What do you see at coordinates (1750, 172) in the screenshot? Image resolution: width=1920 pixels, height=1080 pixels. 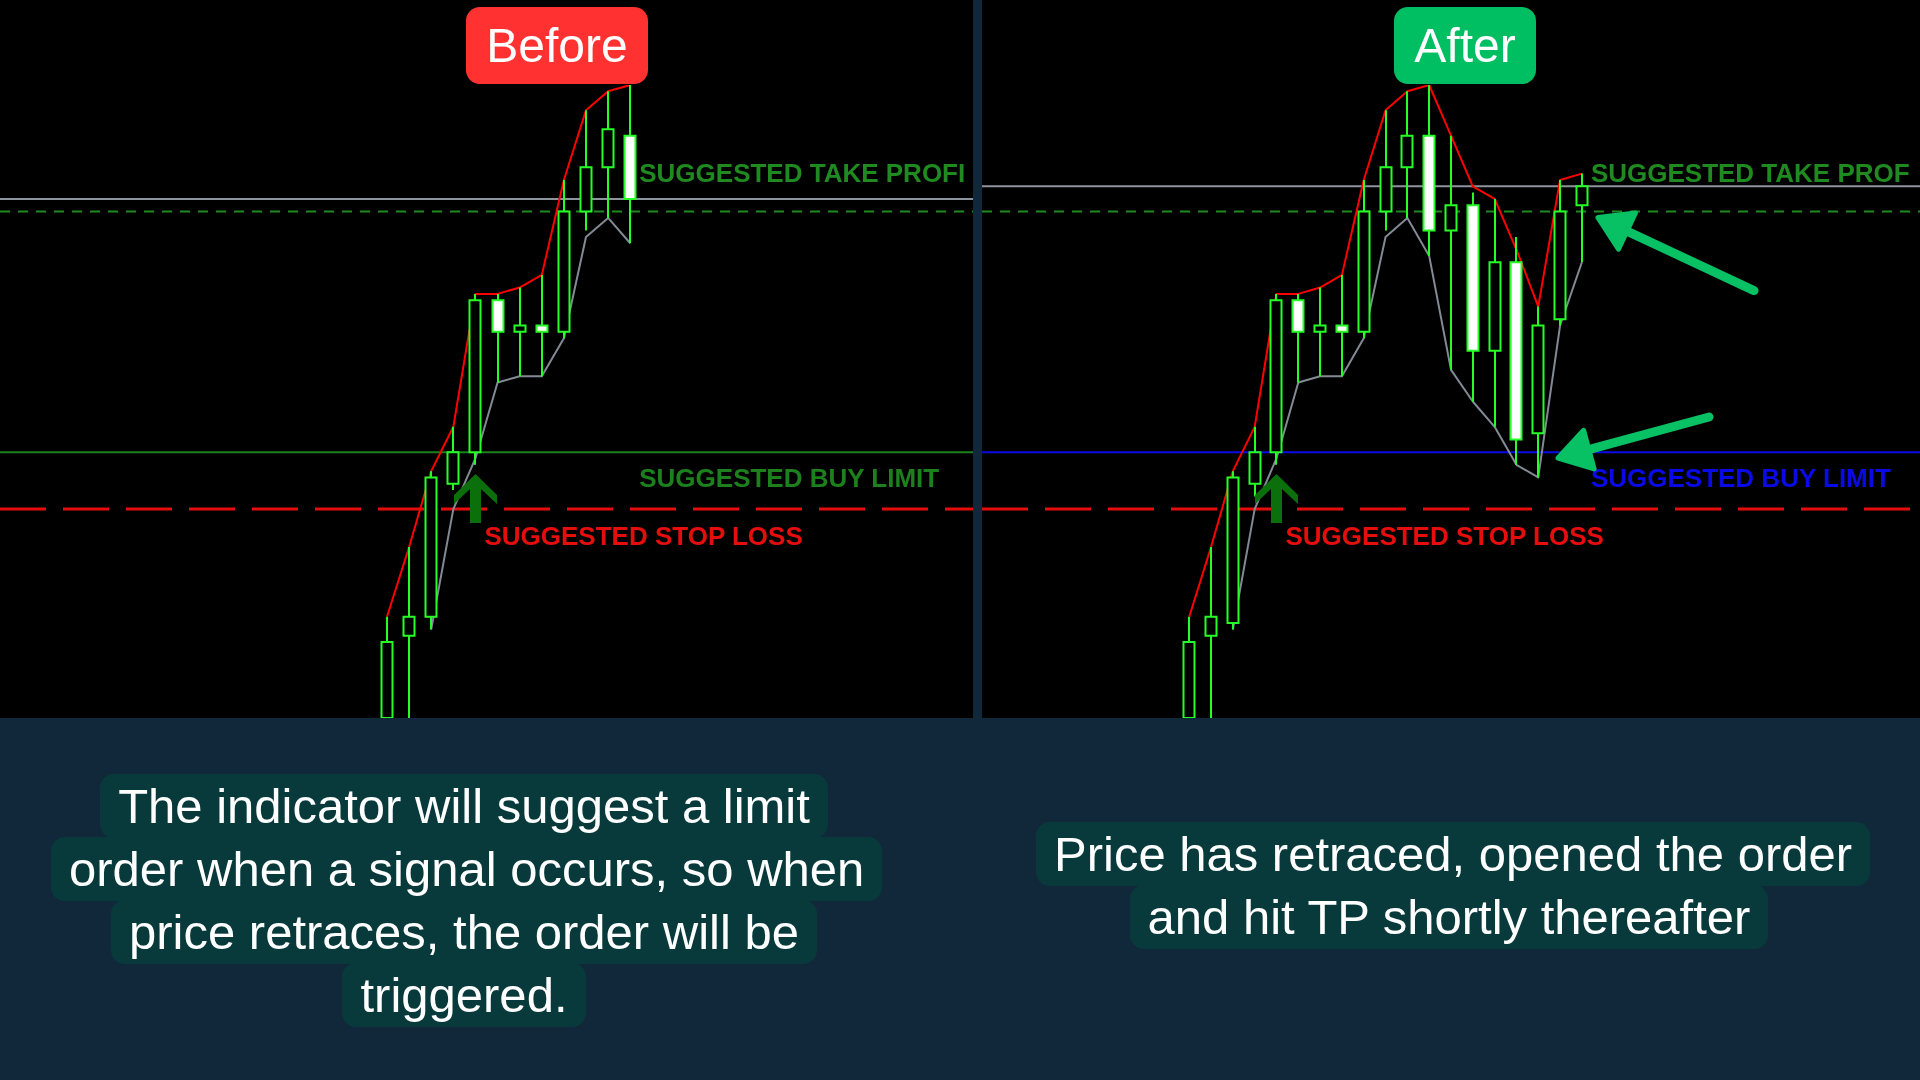 I see `ref-line-label: SUGGESTED TAKE PROF` at bounding box center [1750, 172].